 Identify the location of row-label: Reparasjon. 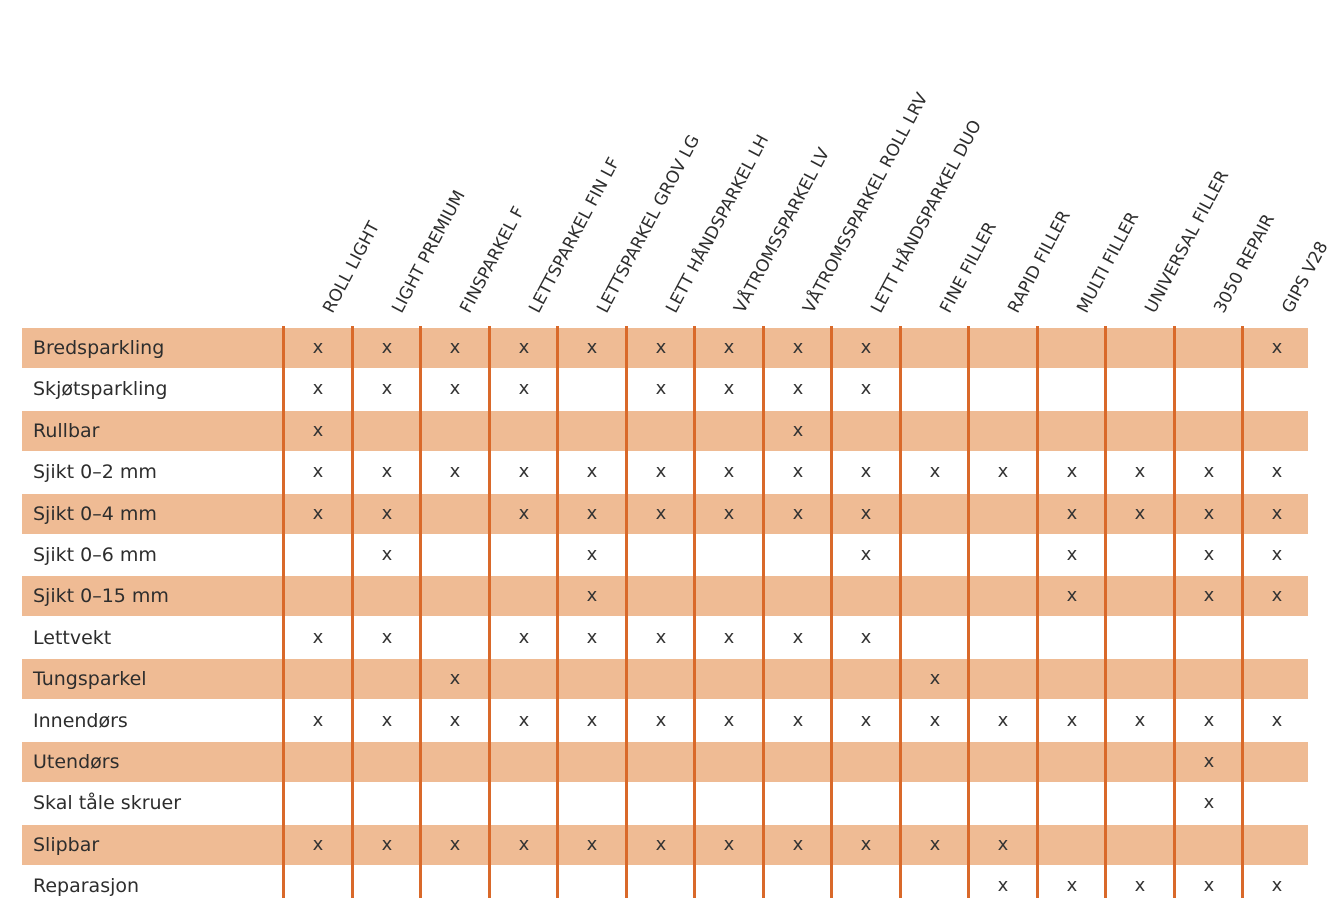
(86, 886).